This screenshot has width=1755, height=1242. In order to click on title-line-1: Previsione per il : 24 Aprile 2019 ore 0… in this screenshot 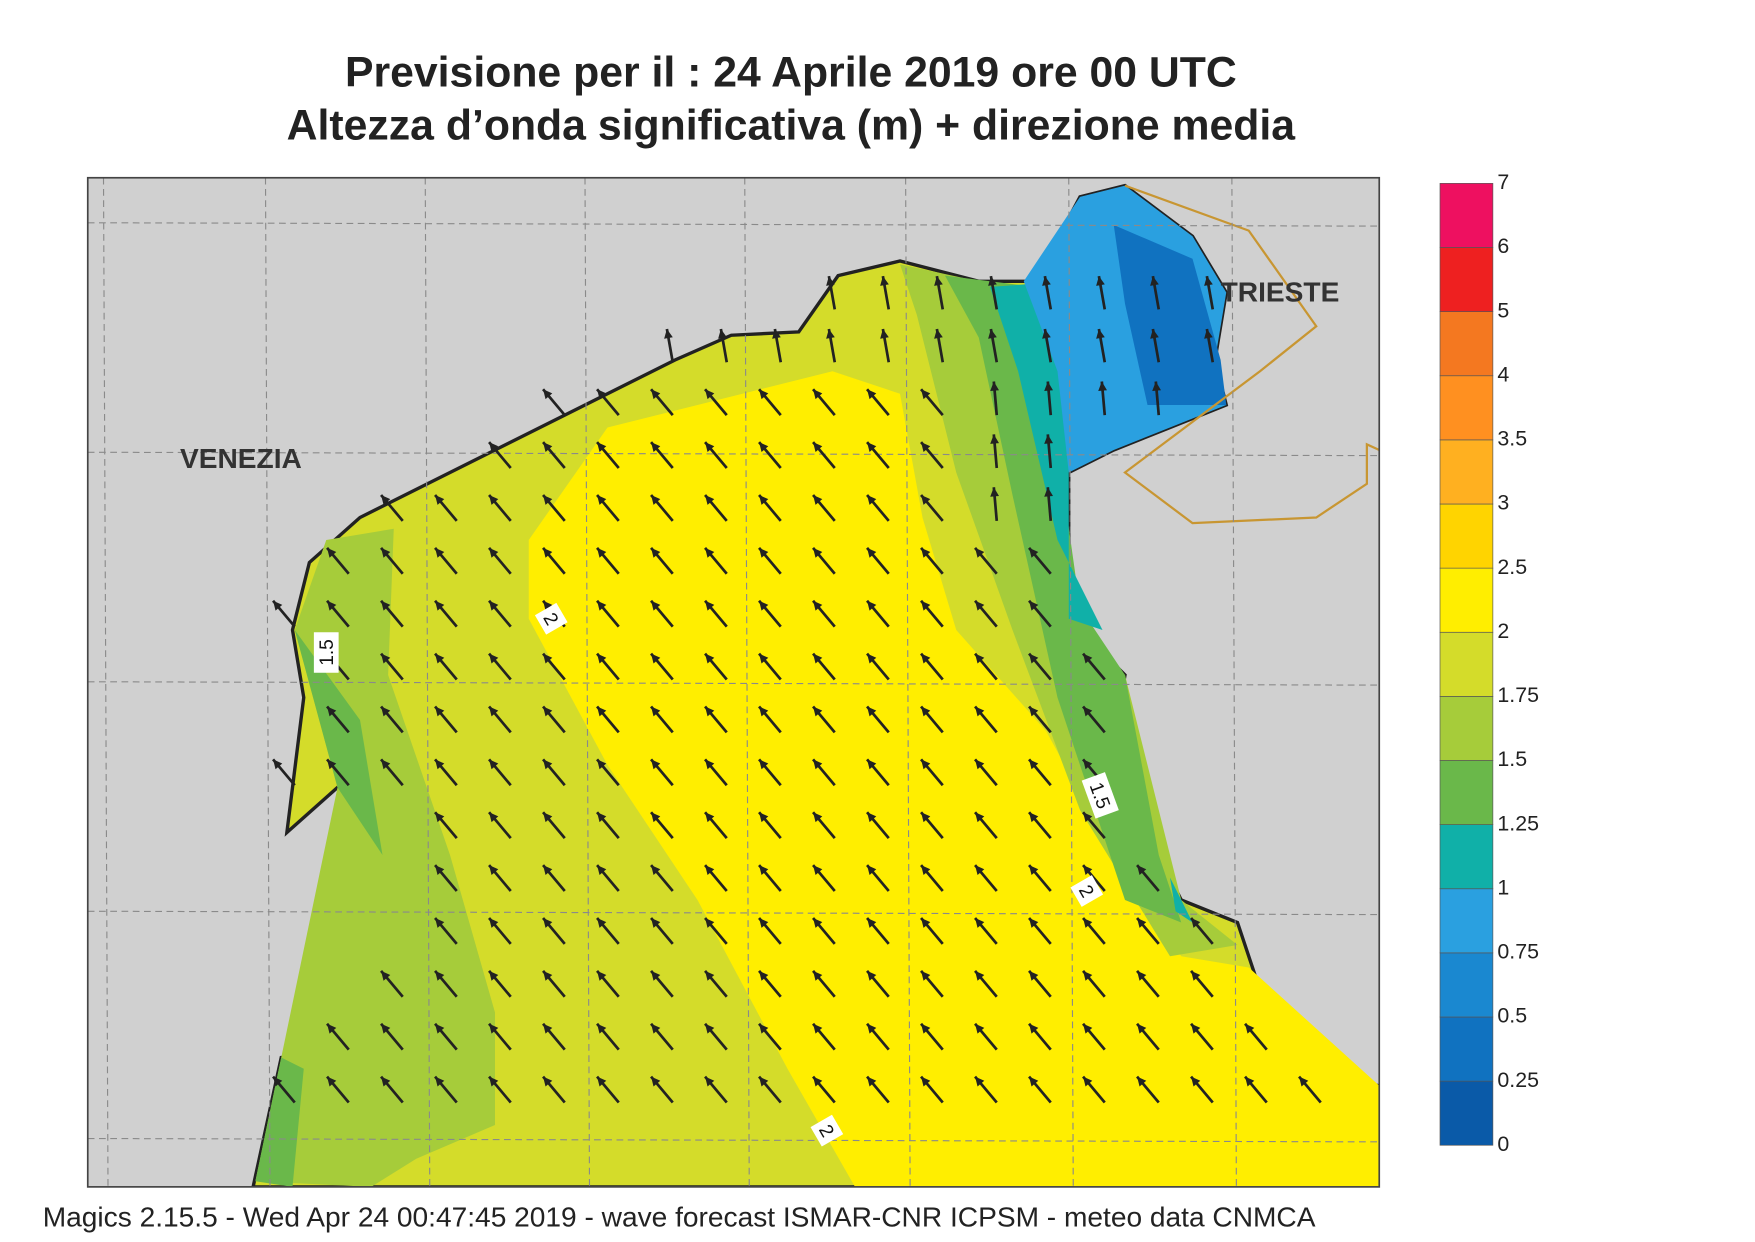, I will do `click(791, 73)`.